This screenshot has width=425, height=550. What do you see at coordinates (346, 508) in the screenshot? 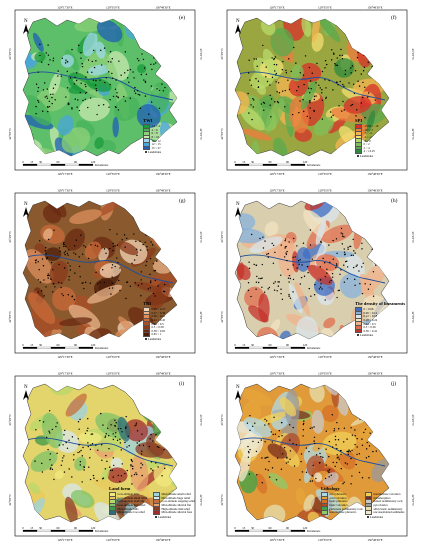
I see `legend-label: carbonate sedimentary rock` at bounding box center [346, 508].